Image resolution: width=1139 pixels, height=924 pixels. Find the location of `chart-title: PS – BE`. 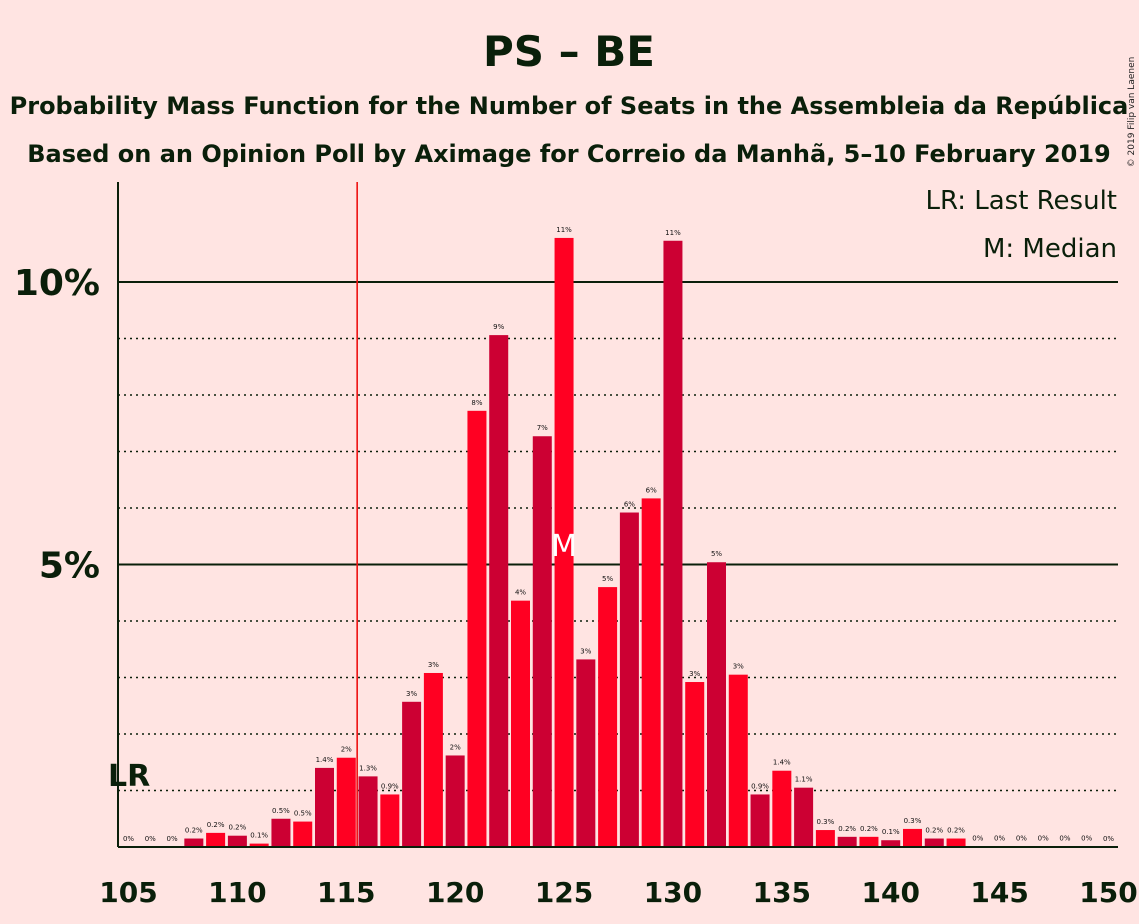

chart-title: PS – BE is located at coordinates (569, 51).